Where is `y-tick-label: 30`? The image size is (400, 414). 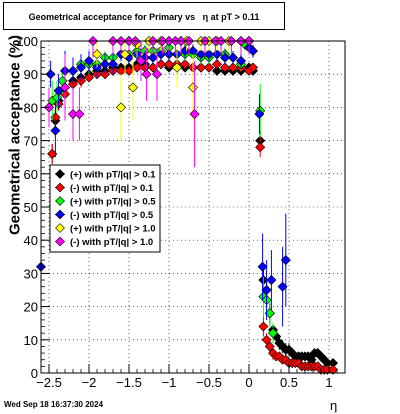 y-tick-label: 30 is located at coordinates (31, 273).